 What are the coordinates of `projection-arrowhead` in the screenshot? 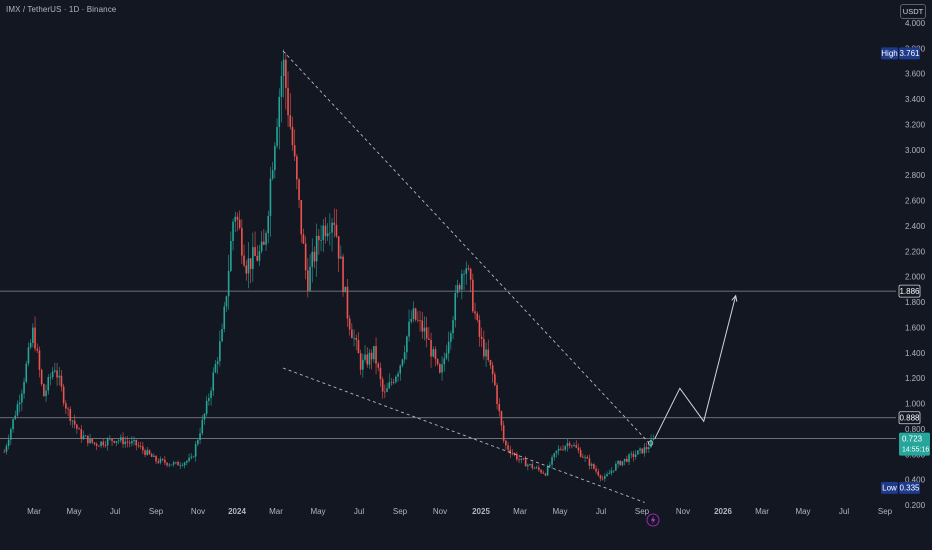 It's located at (734, 298).